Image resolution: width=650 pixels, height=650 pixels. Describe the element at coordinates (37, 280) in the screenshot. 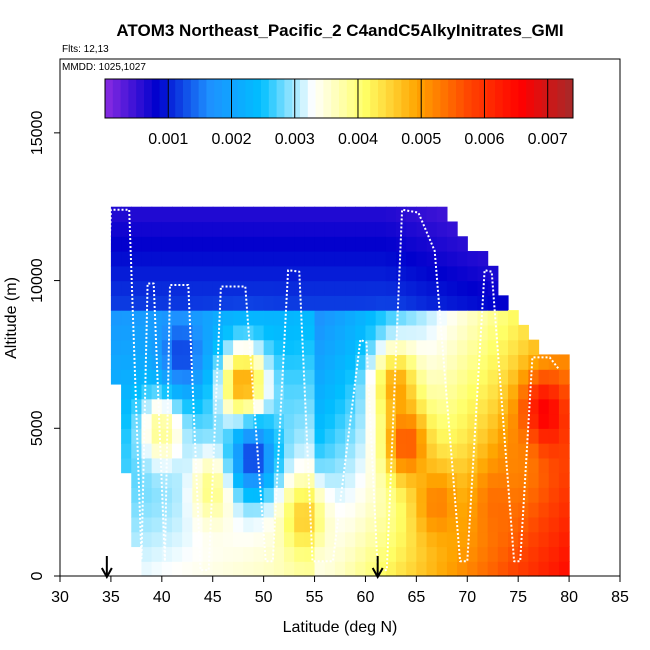

I see `y-tick-label: 10000` at that location.